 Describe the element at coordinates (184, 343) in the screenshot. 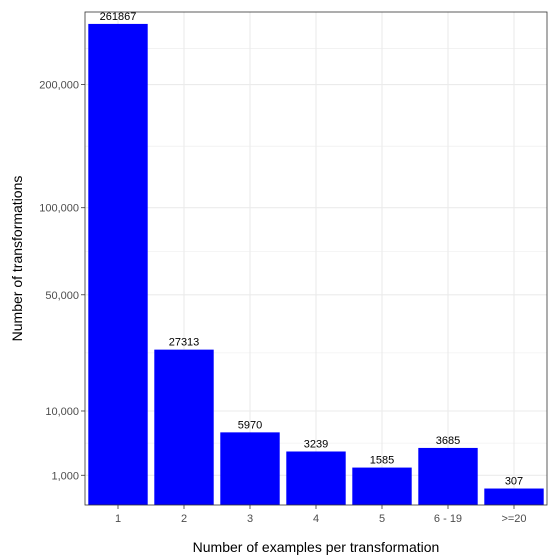

I see `data-label: 27313` at that location.